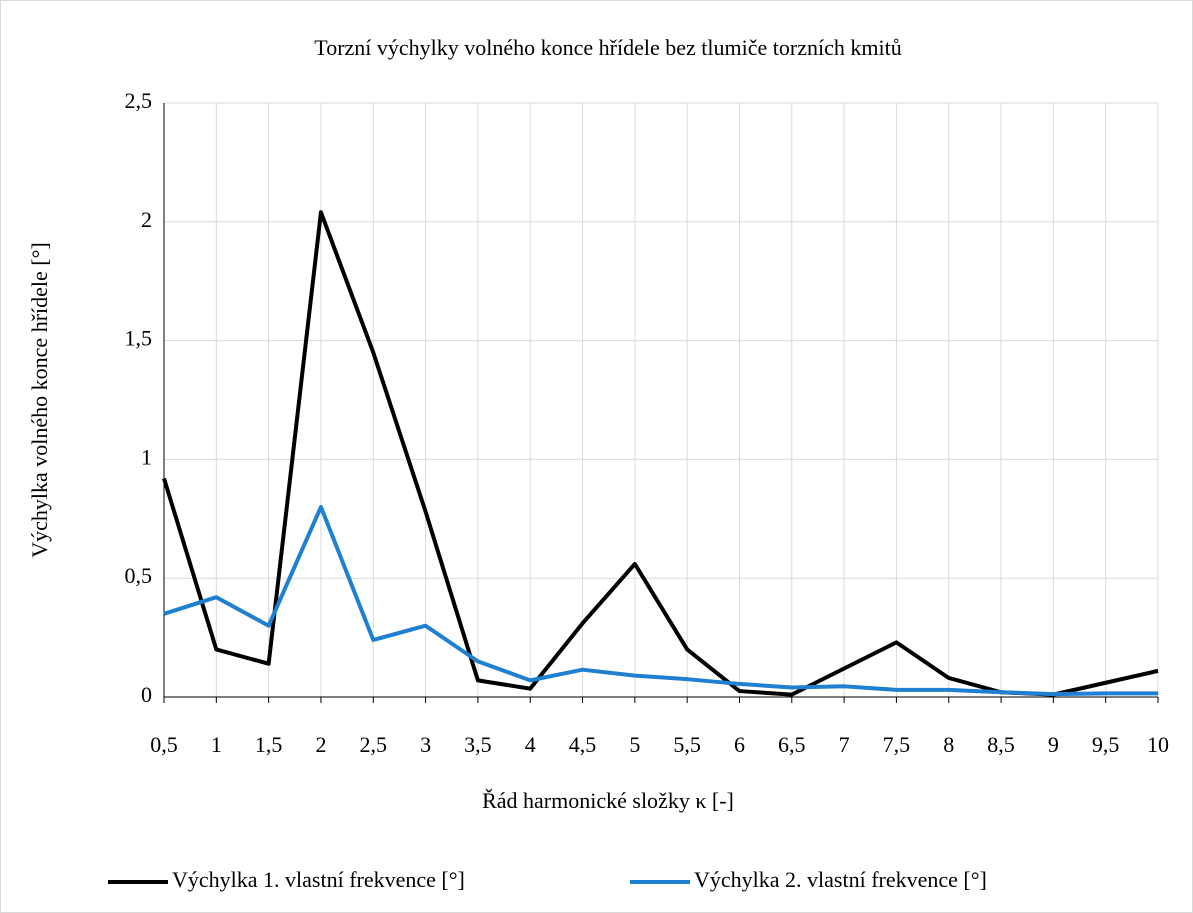 Image resolution: width=1193 pixels, height=913 pixels. What do you see at coordinates (634, 744) in the screenshot?
I see `x-tick-label: 5` at bounding box center [634, 744].